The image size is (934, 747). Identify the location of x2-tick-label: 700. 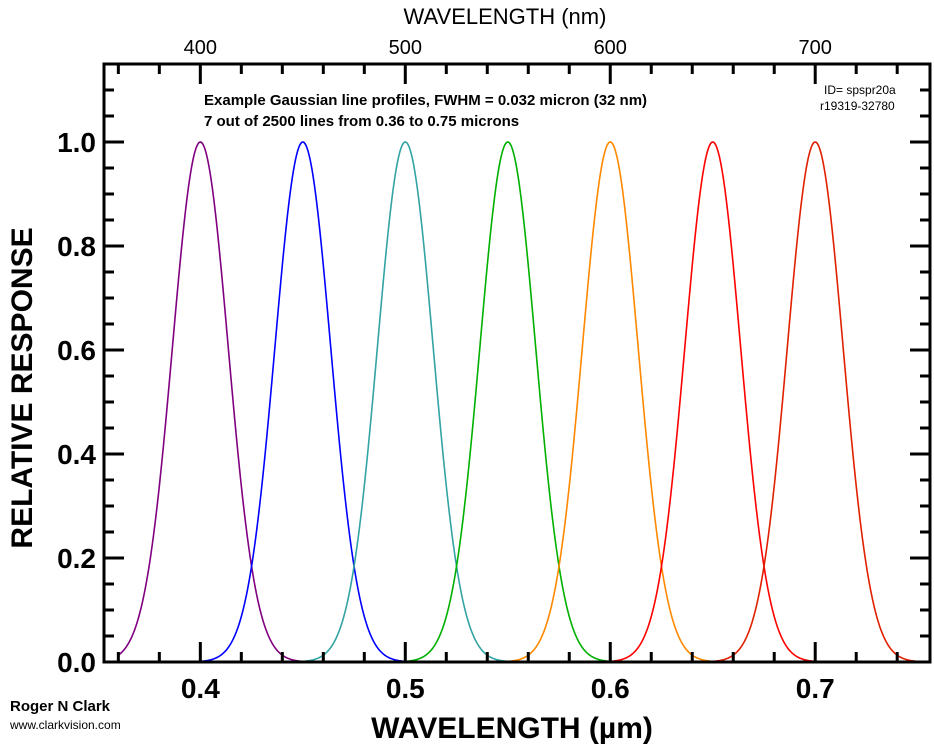
(815, 48).